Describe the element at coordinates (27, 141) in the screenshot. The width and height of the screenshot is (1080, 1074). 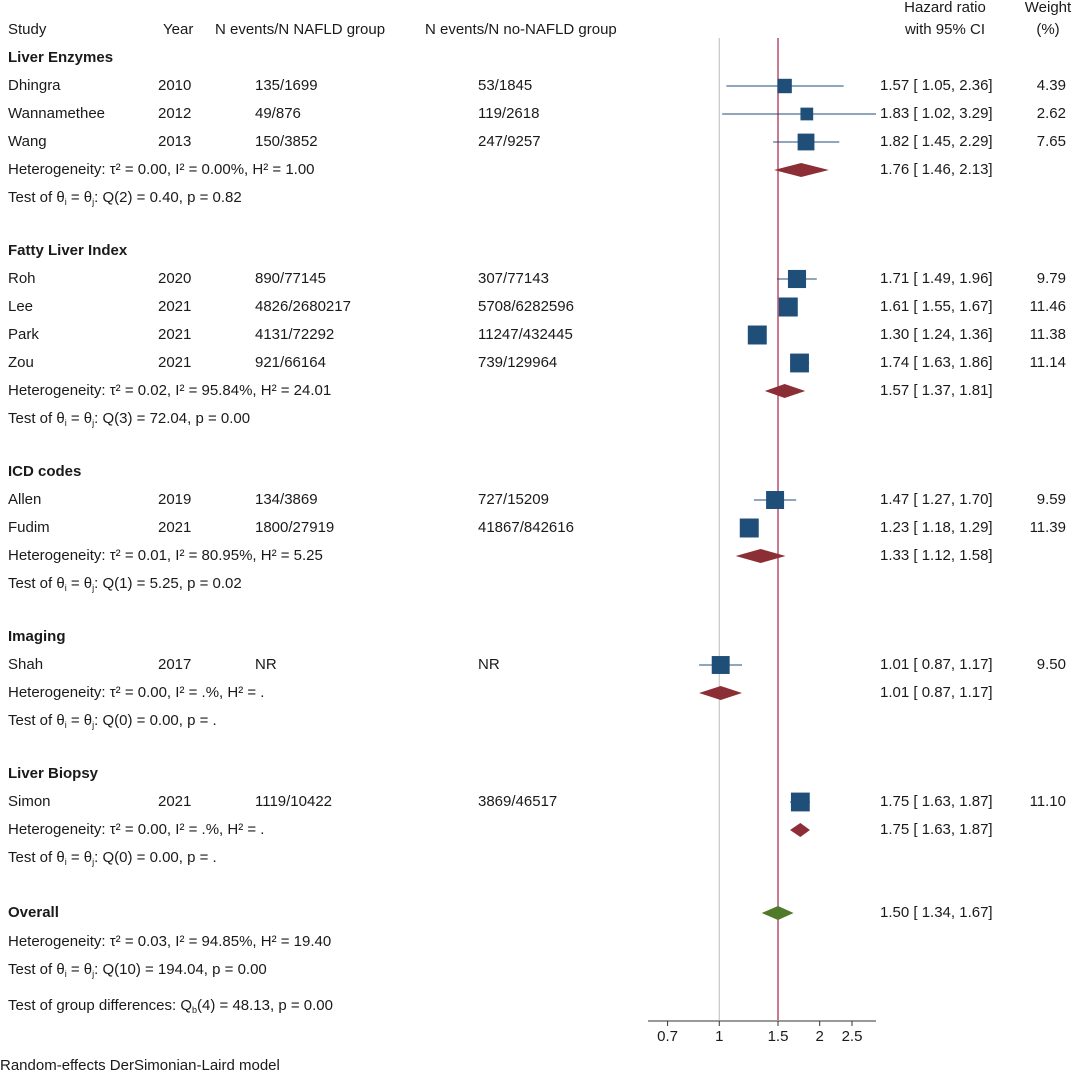
I see `study-name: Wang` at that location.